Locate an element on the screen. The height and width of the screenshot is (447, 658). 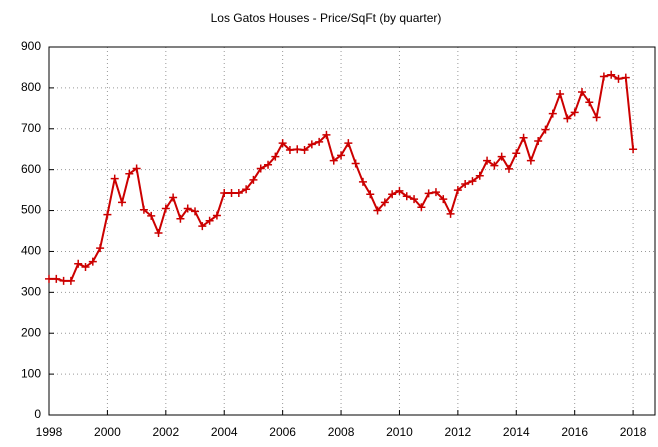
x-tick-label: 2014 is located at coordinates (516, 432).